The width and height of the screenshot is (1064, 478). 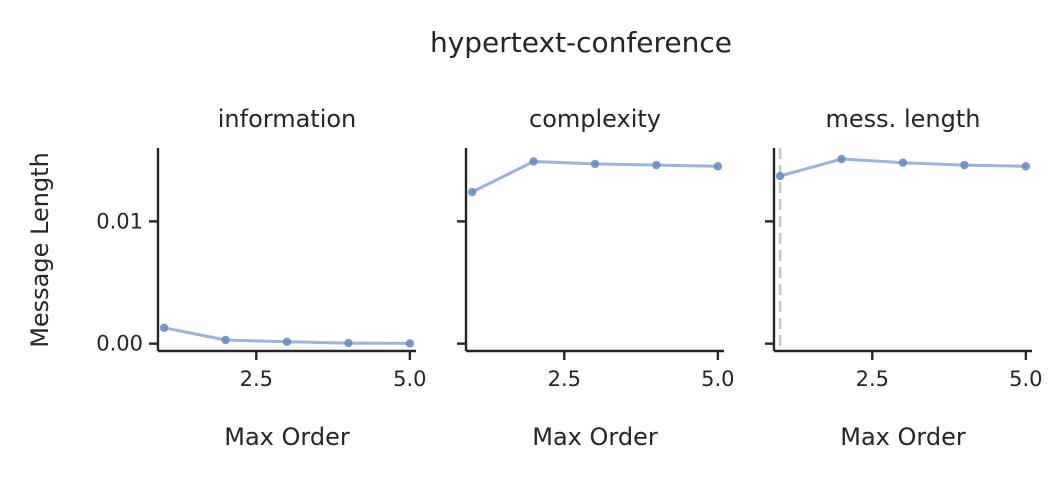 I want to click on figure-title: hypertext-conference, so click(x=581, y=42).